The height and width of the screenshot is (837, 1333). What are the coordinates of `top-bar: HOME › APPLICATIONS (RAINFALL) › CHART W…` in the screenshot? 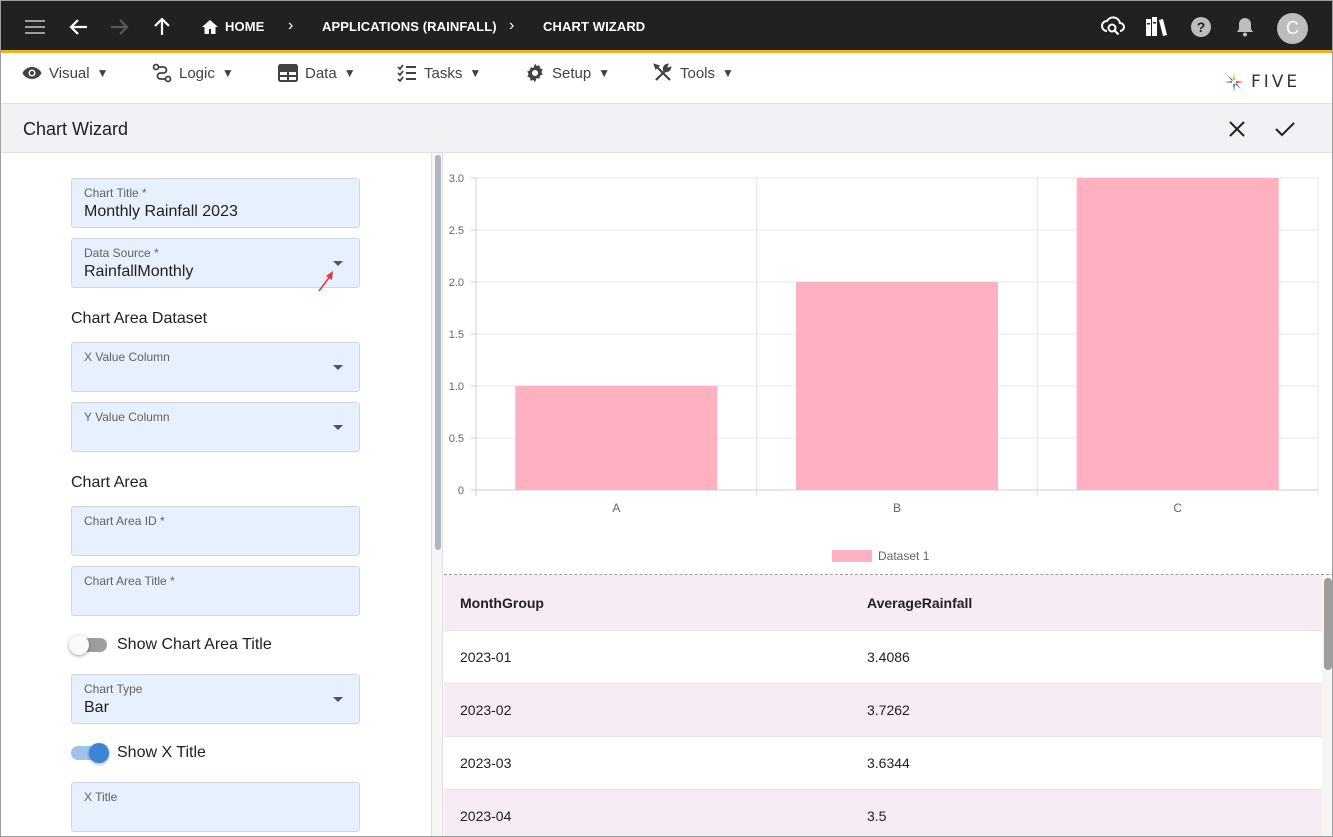 It's located at (666, 27).